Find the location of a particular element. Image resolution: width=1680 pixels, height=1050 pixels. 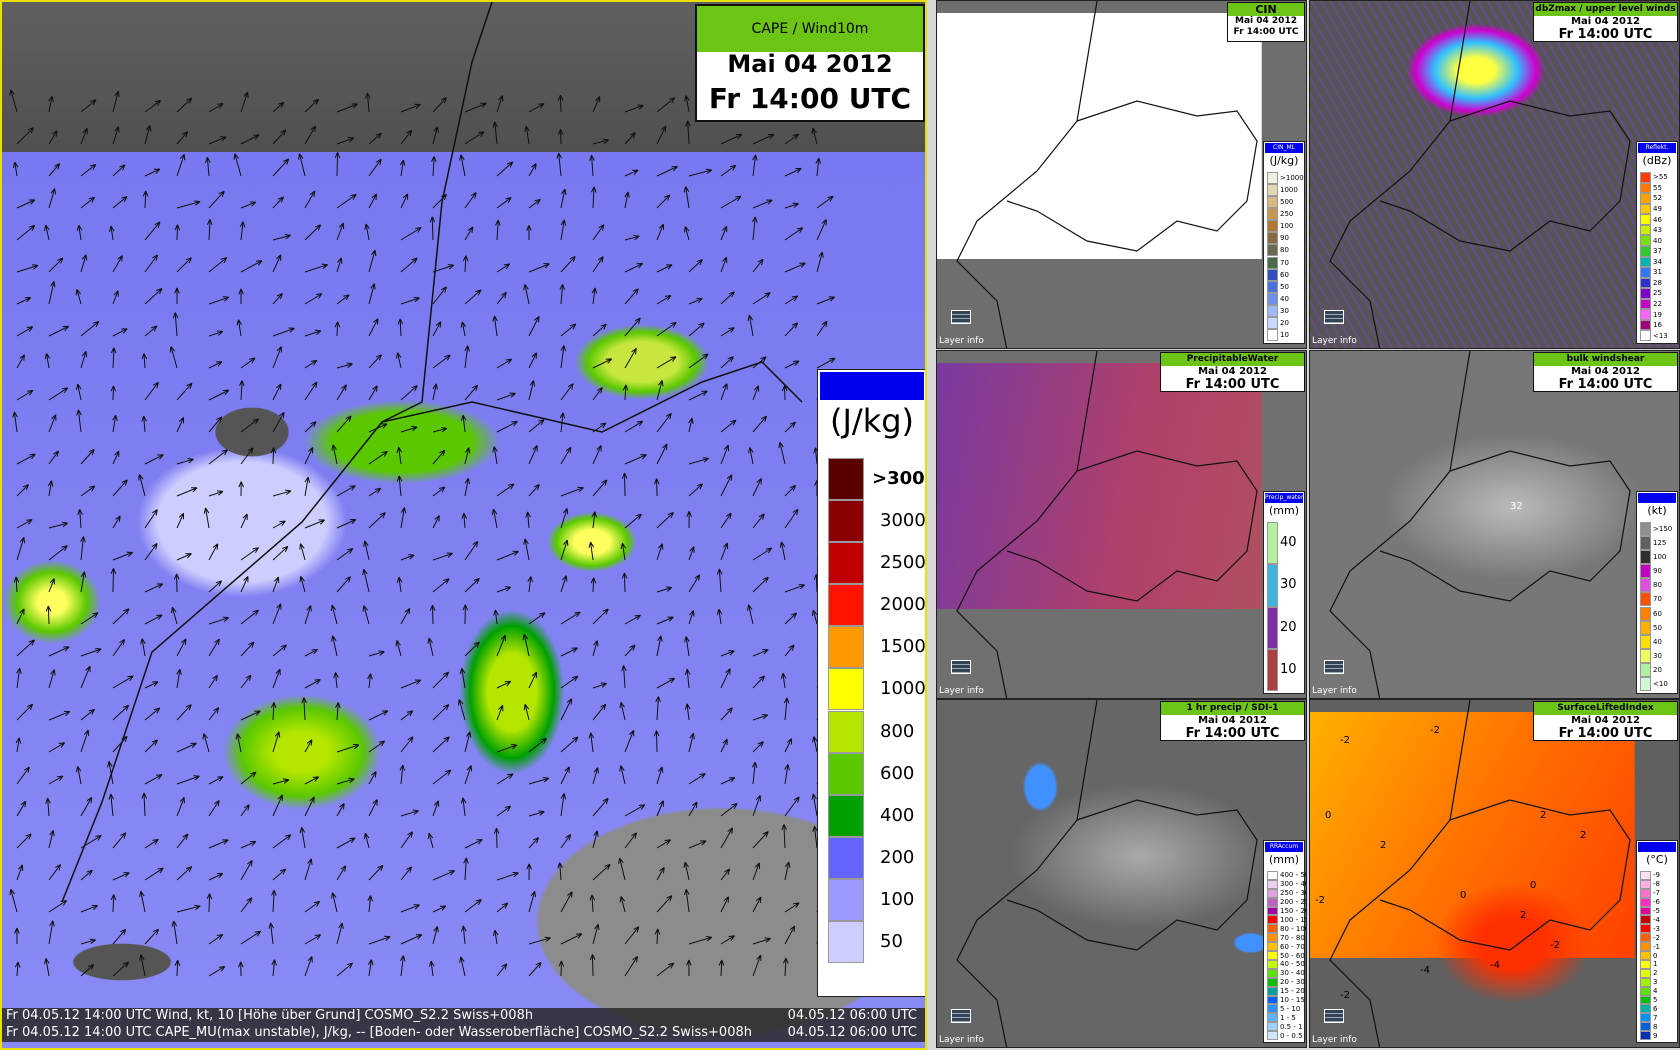

legend-label: 100 is located at coordinates (1287, 226).